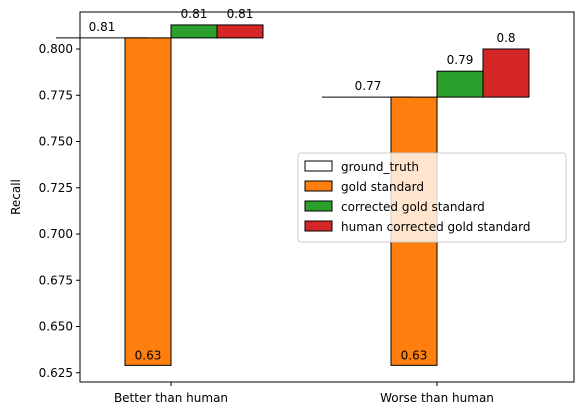 The height and width of the screenshot is (416, 584). Describe the element at coordinates (460, 60) in the screenshot. I see `data-label: 0.79` at that location.